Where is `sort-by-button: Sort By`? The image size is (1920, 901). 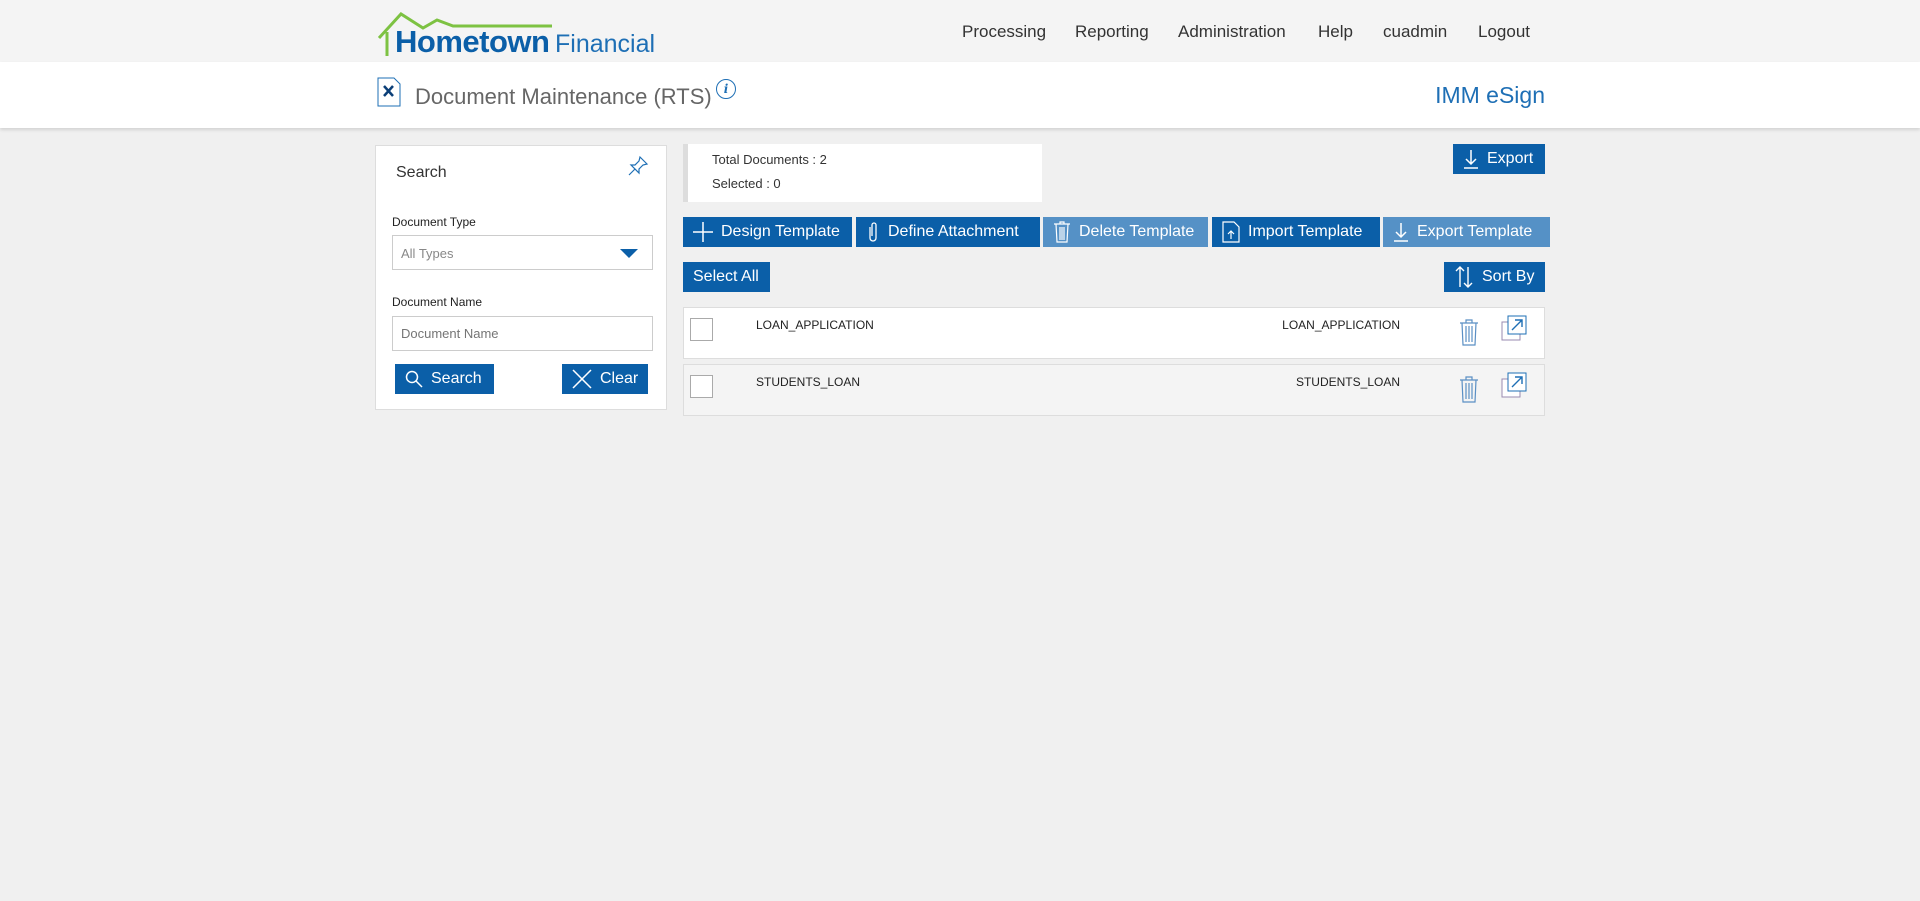 sort-by-button: Sort By is located at coordinates (1494, 277).